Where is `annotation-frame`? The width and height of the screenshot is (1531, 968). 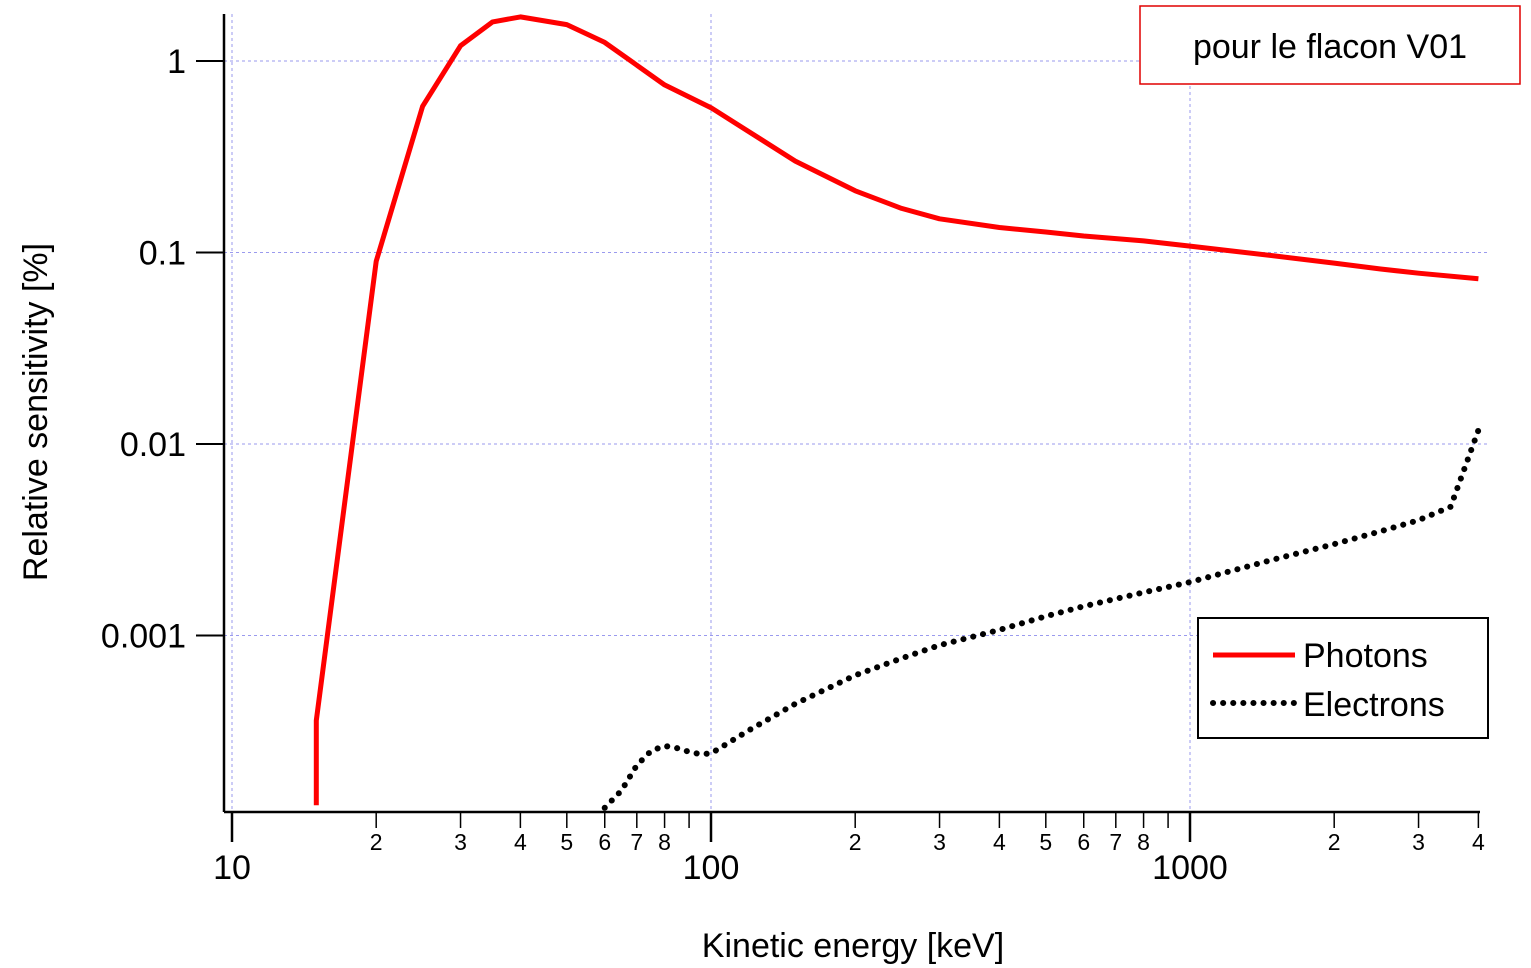
annotation-frame is located at coordinates (1330, 45).